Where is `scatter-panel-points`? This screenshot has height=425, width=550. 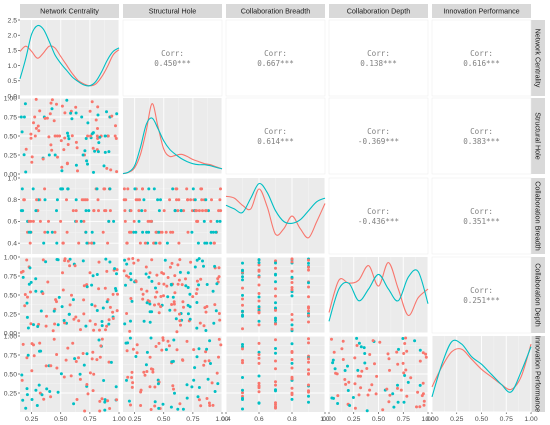 scatter-panel-points is located at coordinates (67, 216).